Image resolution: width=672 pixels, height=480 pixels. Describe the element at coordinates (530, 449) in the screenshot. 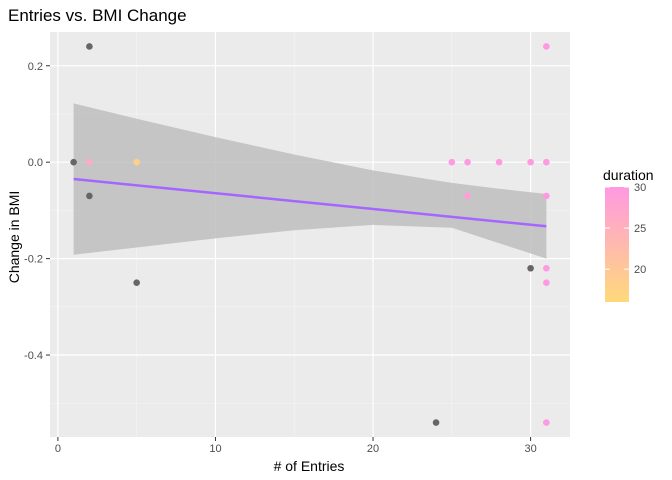

I see `x-tick-label: 30` at that location.